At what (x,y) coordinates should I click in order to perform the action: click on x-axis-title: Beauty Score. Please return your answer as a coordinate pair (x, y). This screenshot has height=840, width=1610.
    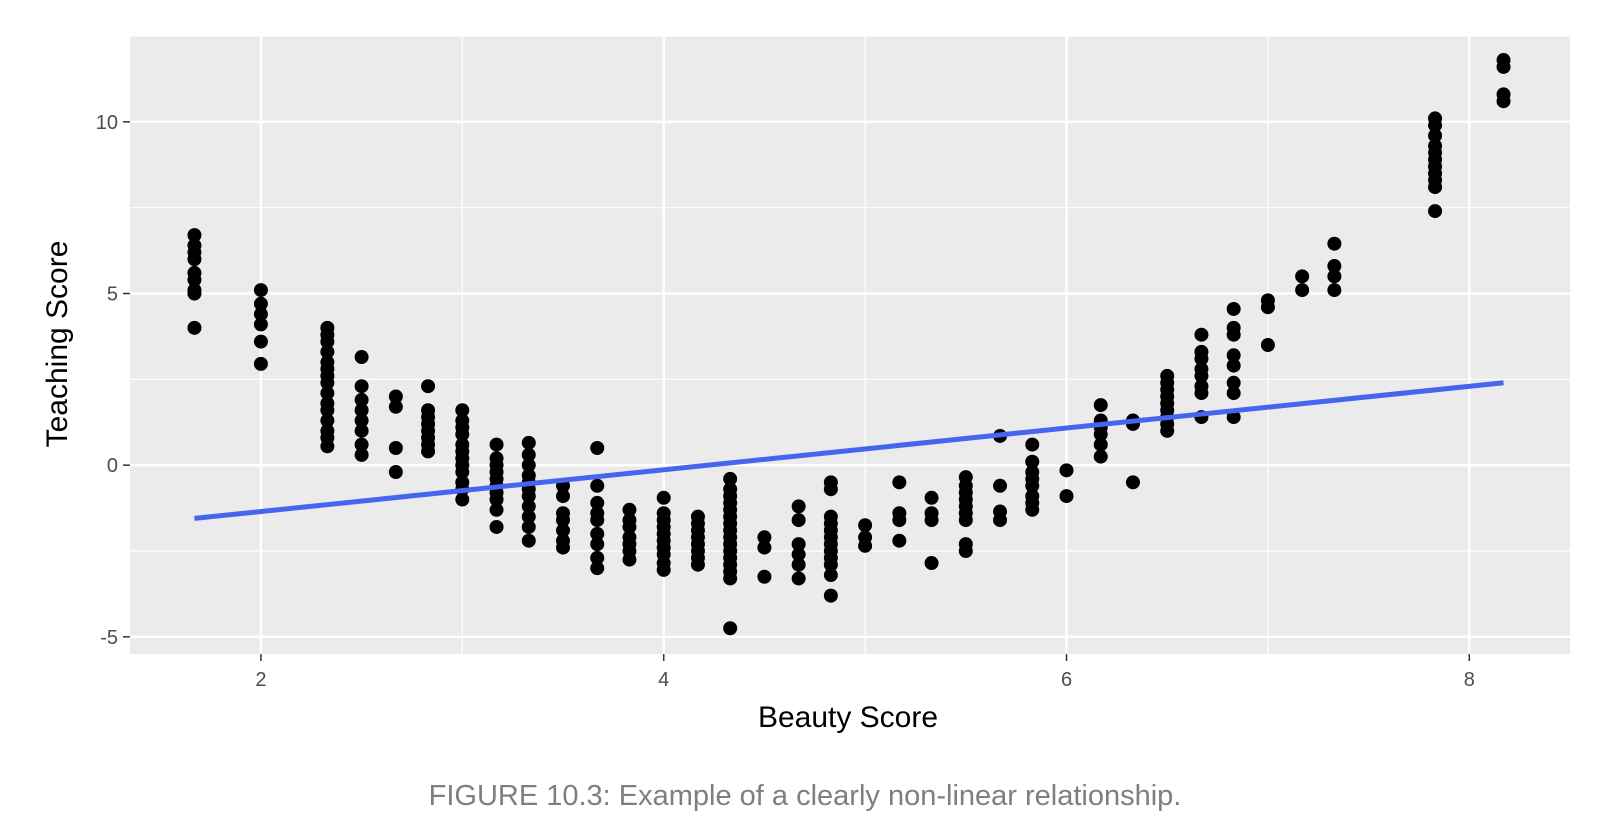
    Looking at the image, I should click on (848, 717).